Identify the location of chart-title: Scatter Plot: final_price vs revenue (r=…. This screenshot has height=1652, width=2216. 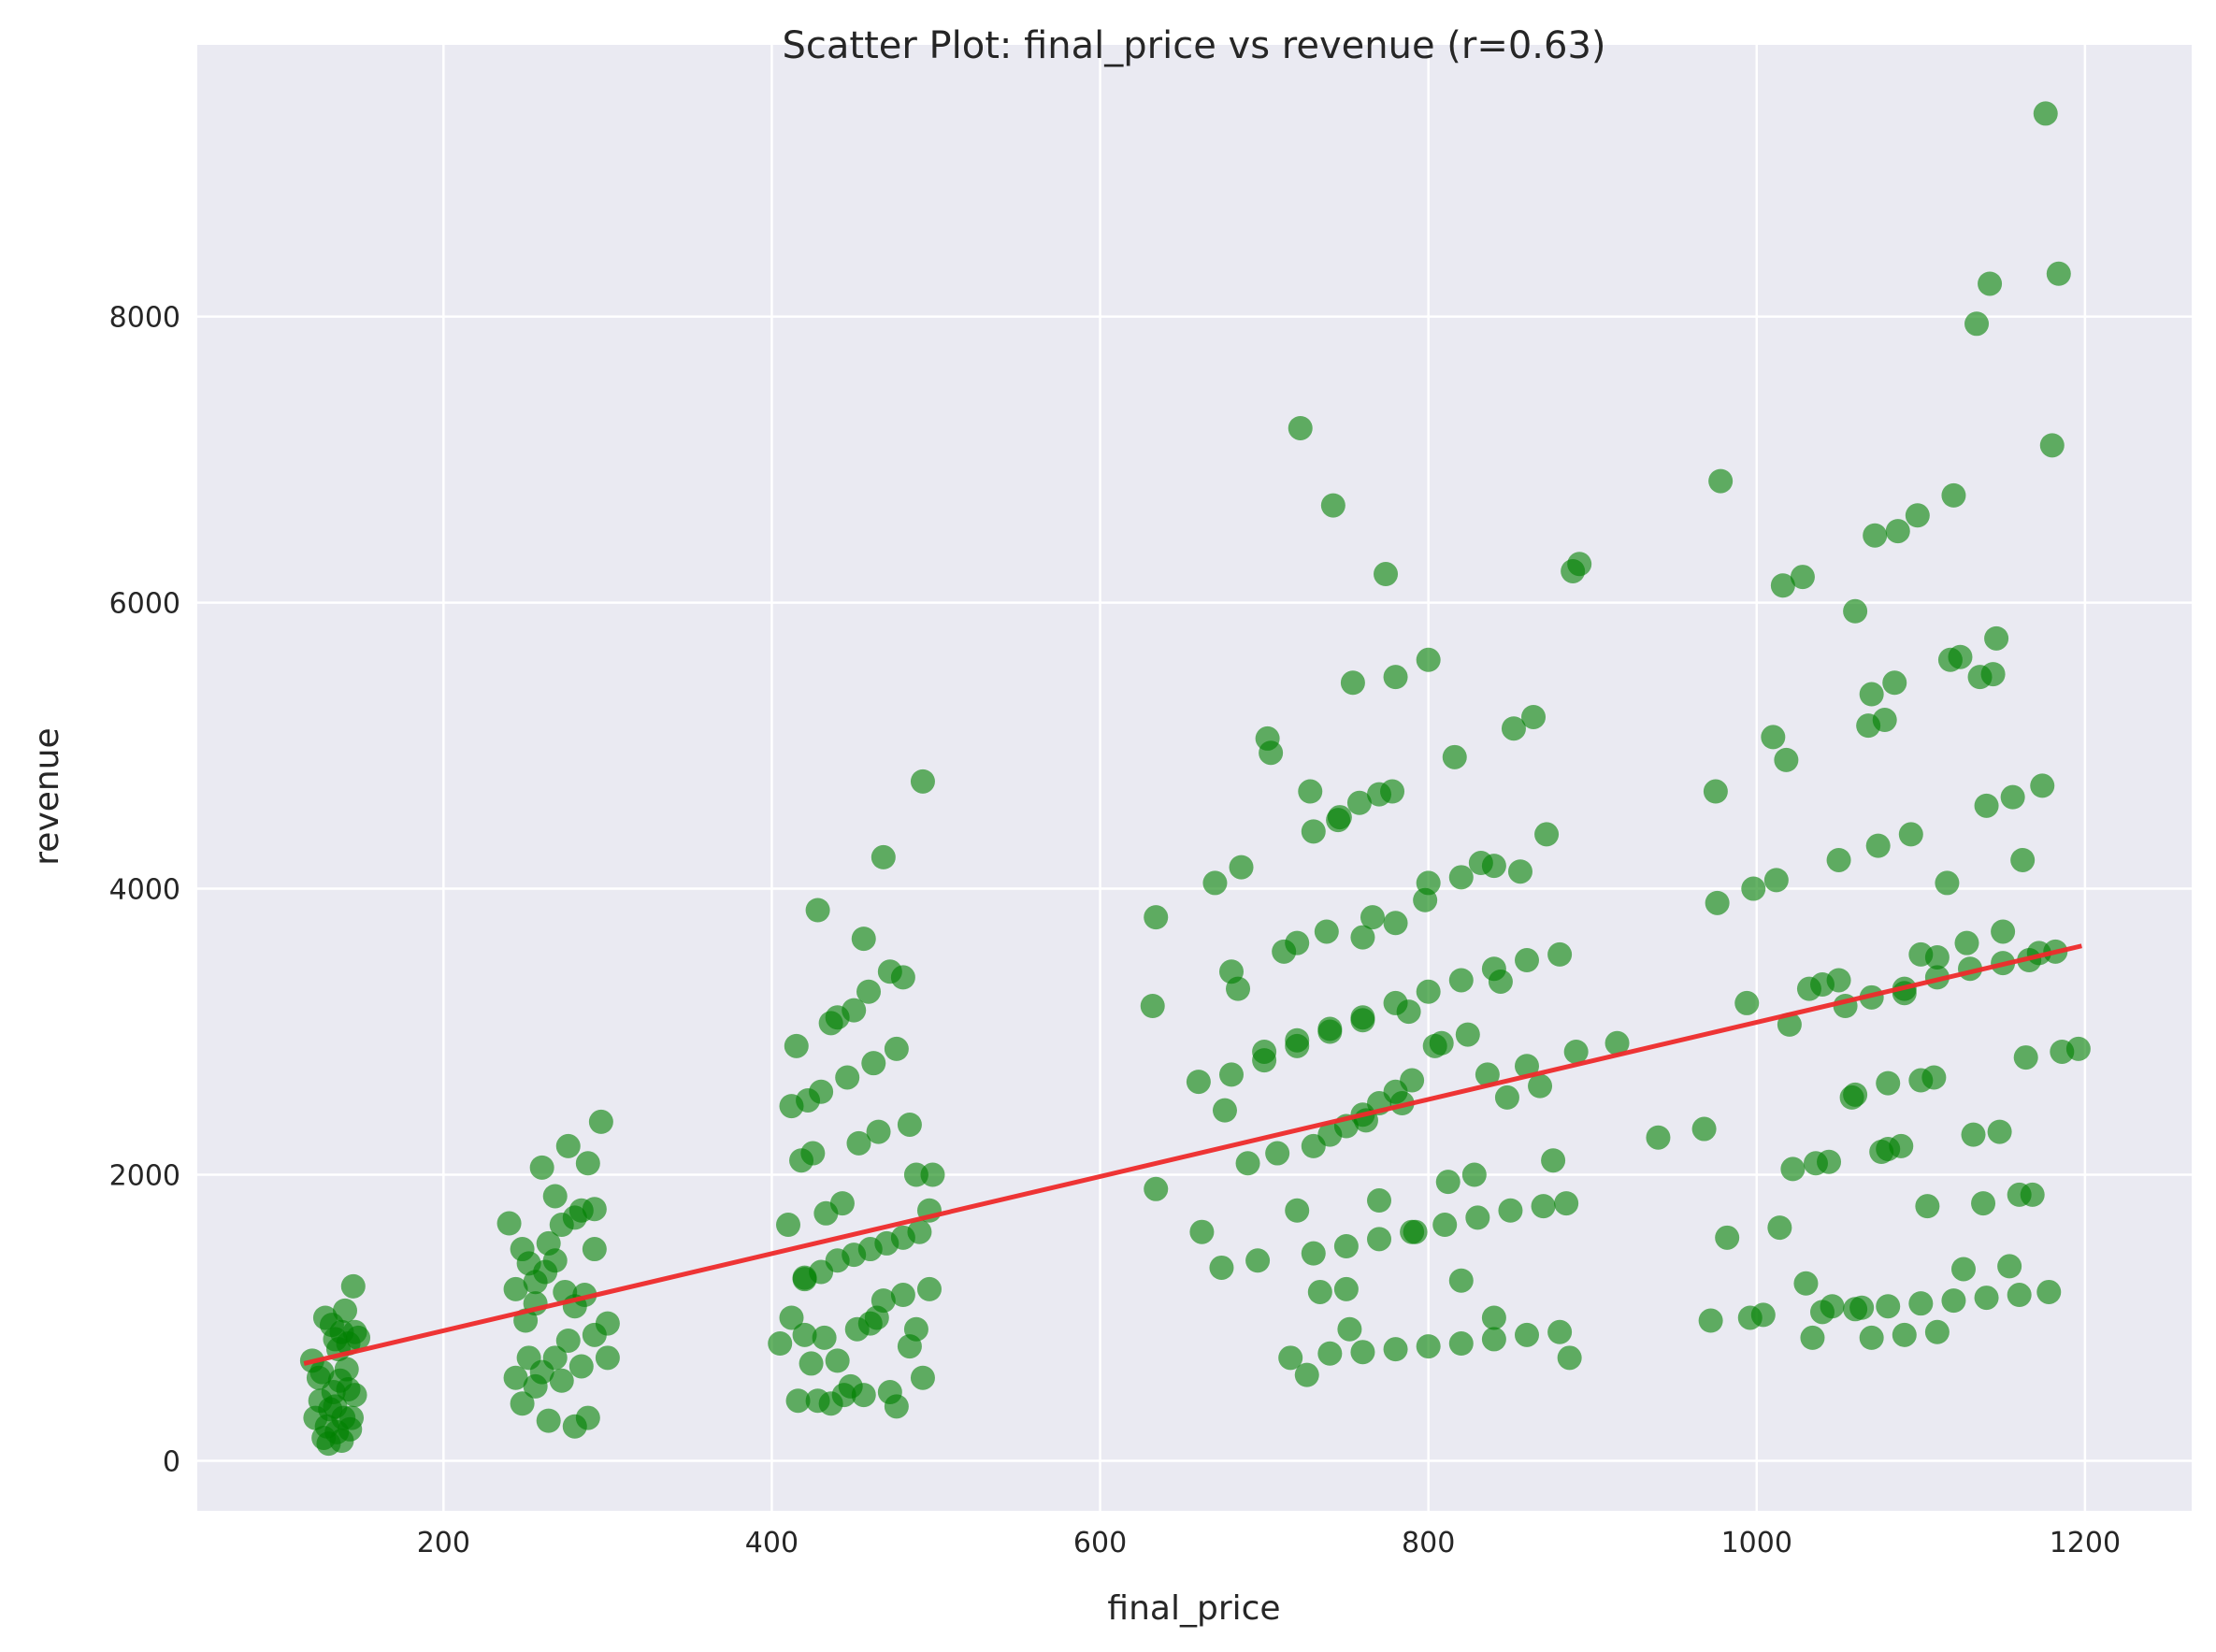
(1194, 45).